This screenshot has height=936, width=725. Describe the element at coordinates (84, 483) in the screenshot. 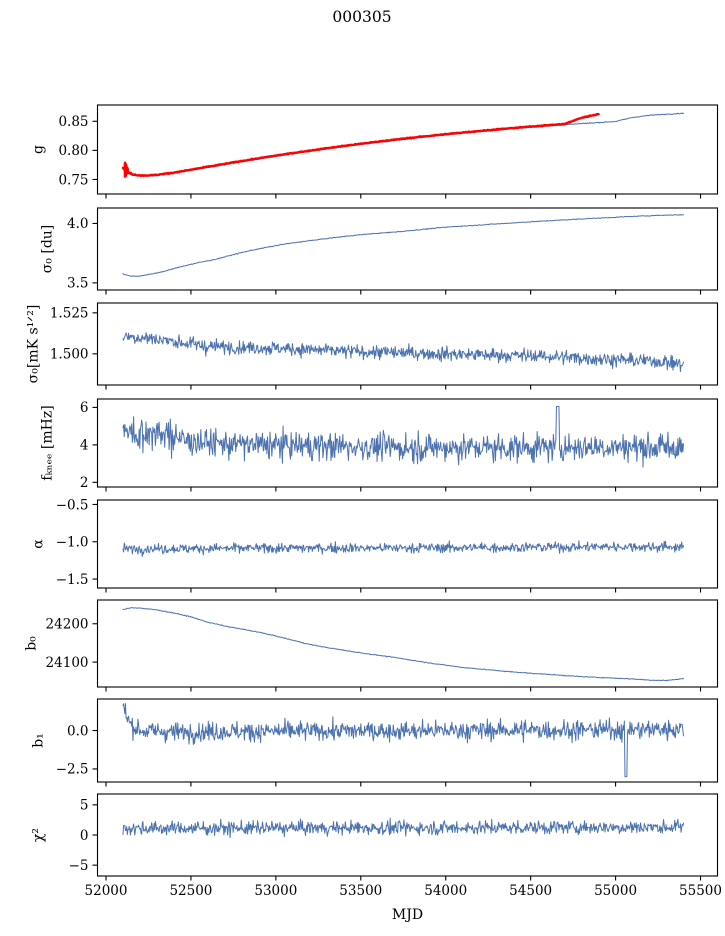

I see `y-tick-label: 2` at that location.